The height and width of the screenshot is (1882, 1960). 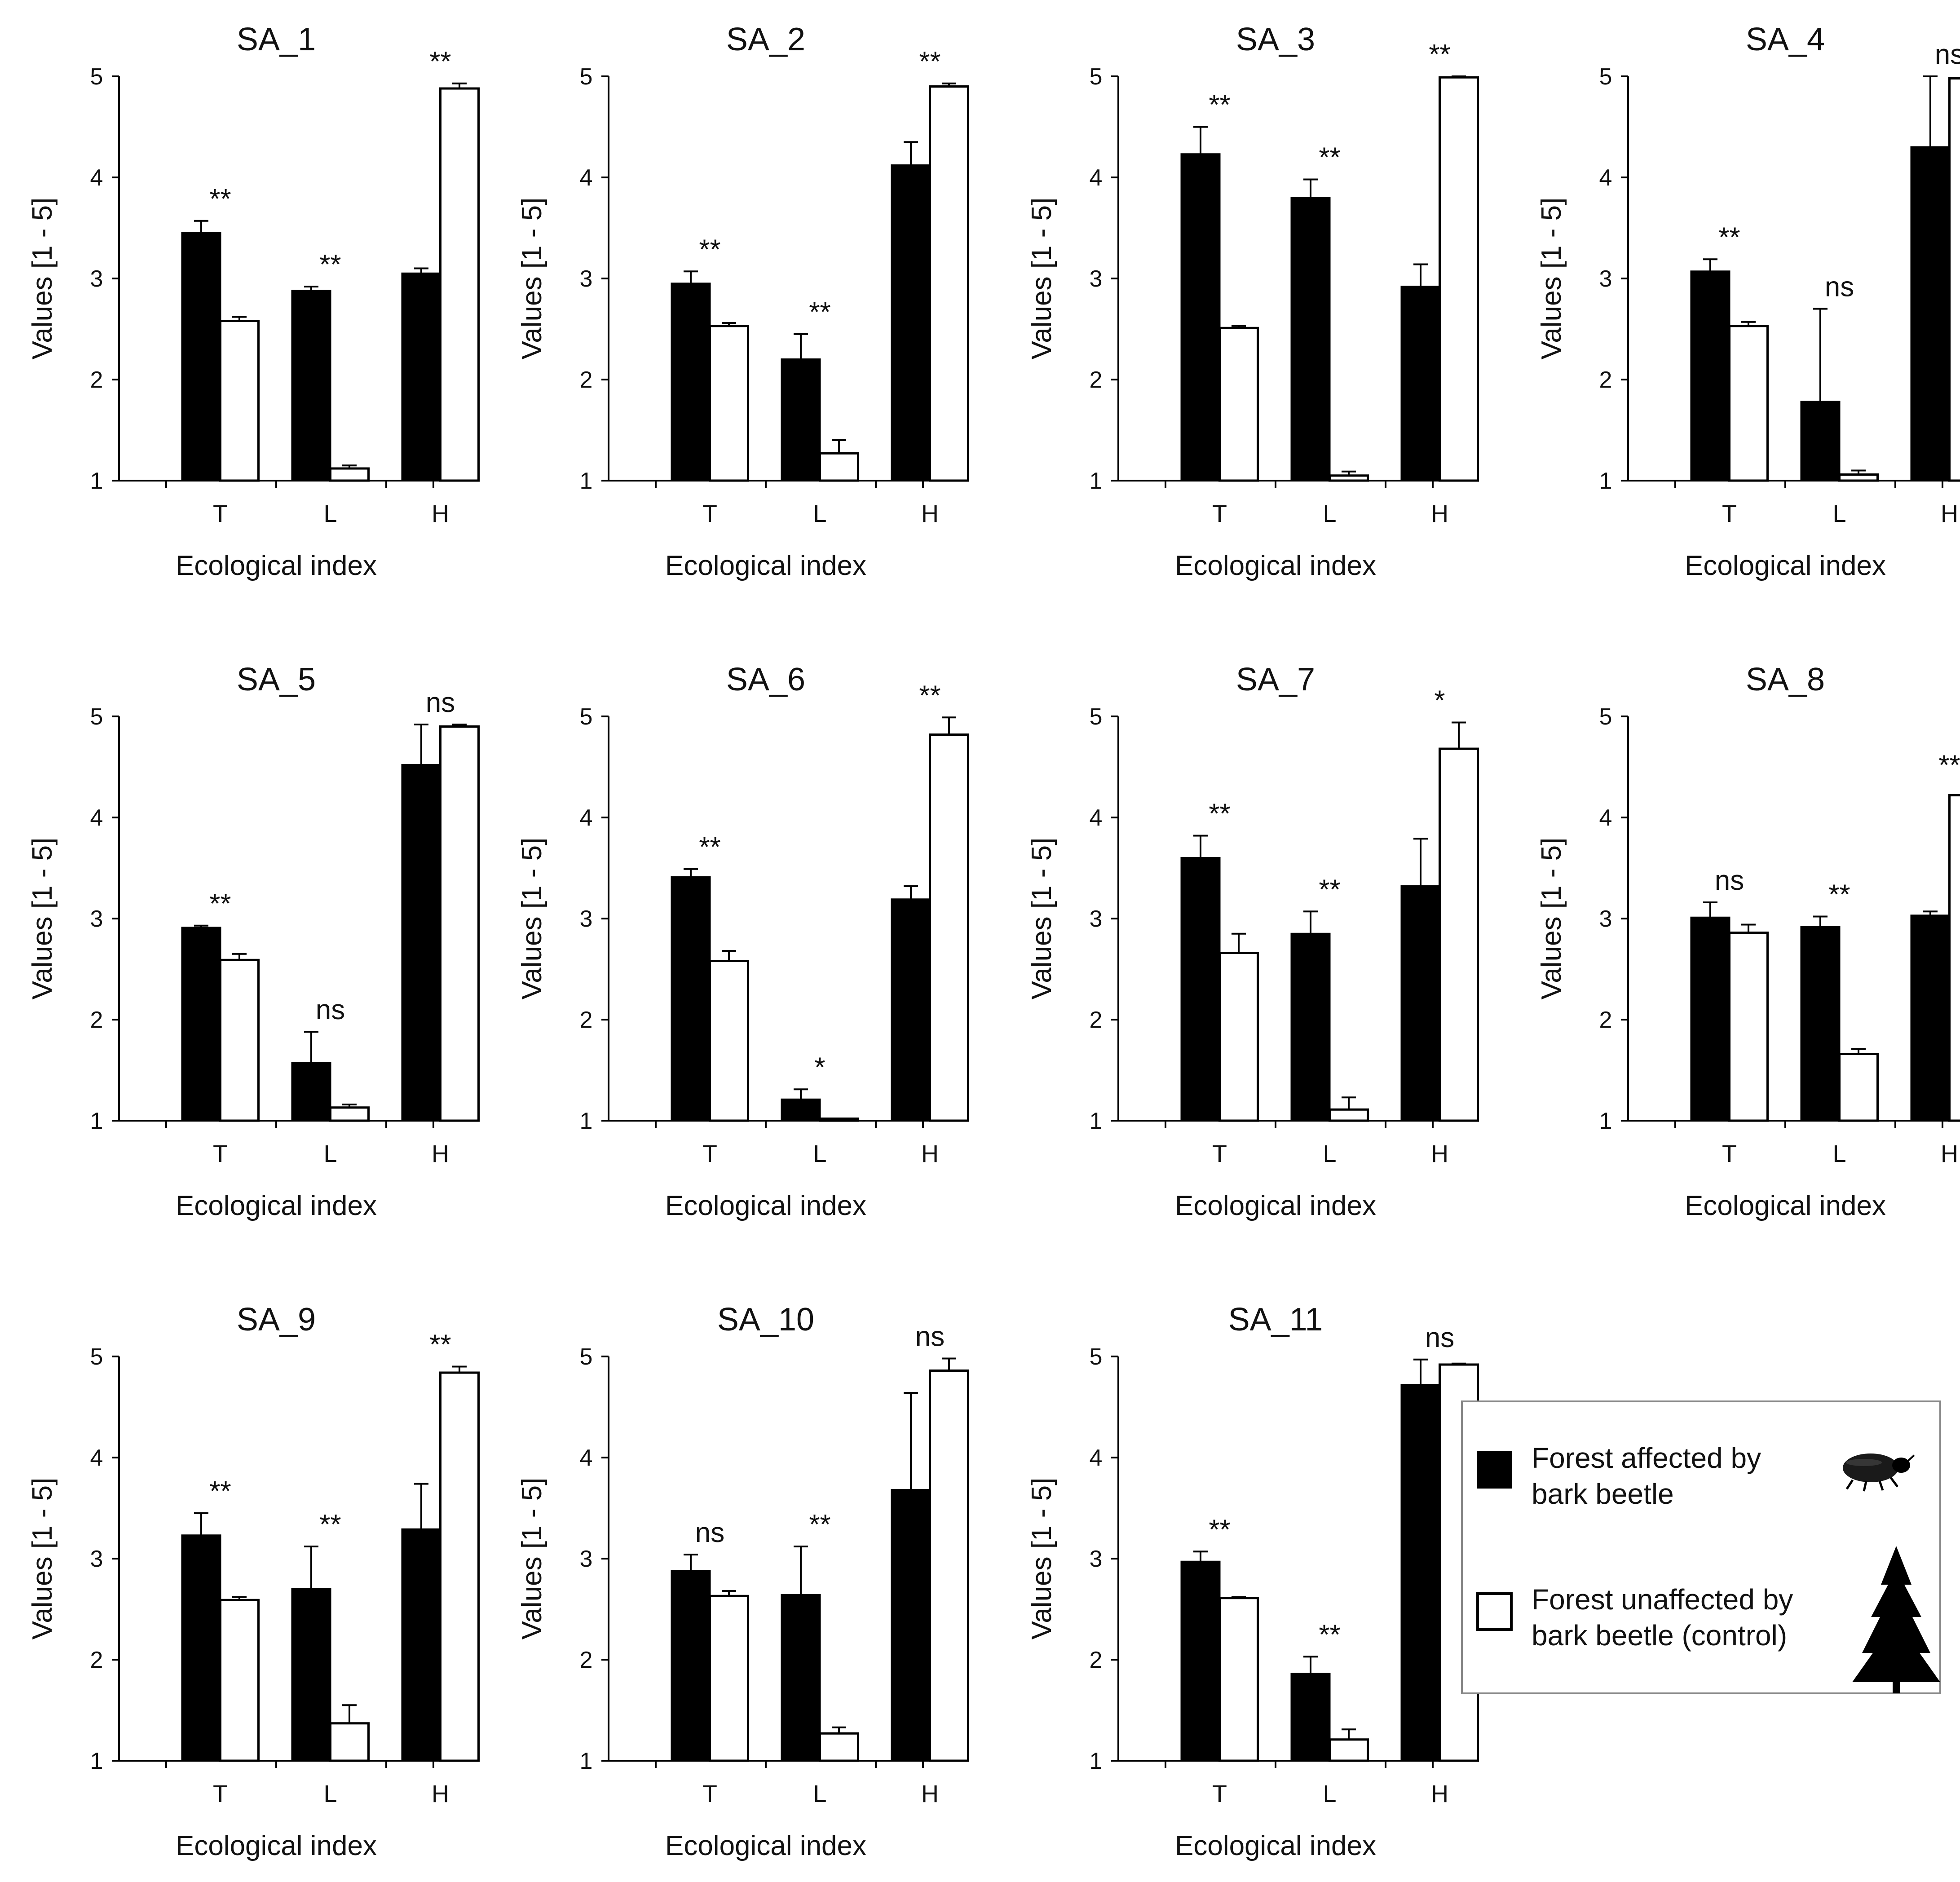 What do you see at coordinates (1349, 1750) in the screenshot?
I see `panel11-bar-control-L` at bounding box center [1349, 1750].